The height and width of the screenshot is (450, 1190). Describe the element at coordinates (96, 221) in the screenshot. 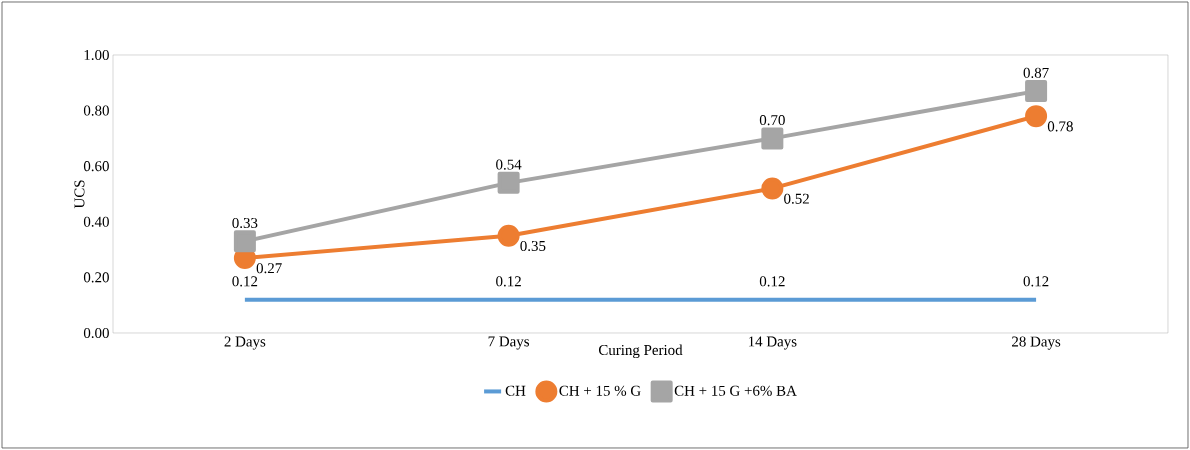

I see `y-tick-label: 0.40` at that location.